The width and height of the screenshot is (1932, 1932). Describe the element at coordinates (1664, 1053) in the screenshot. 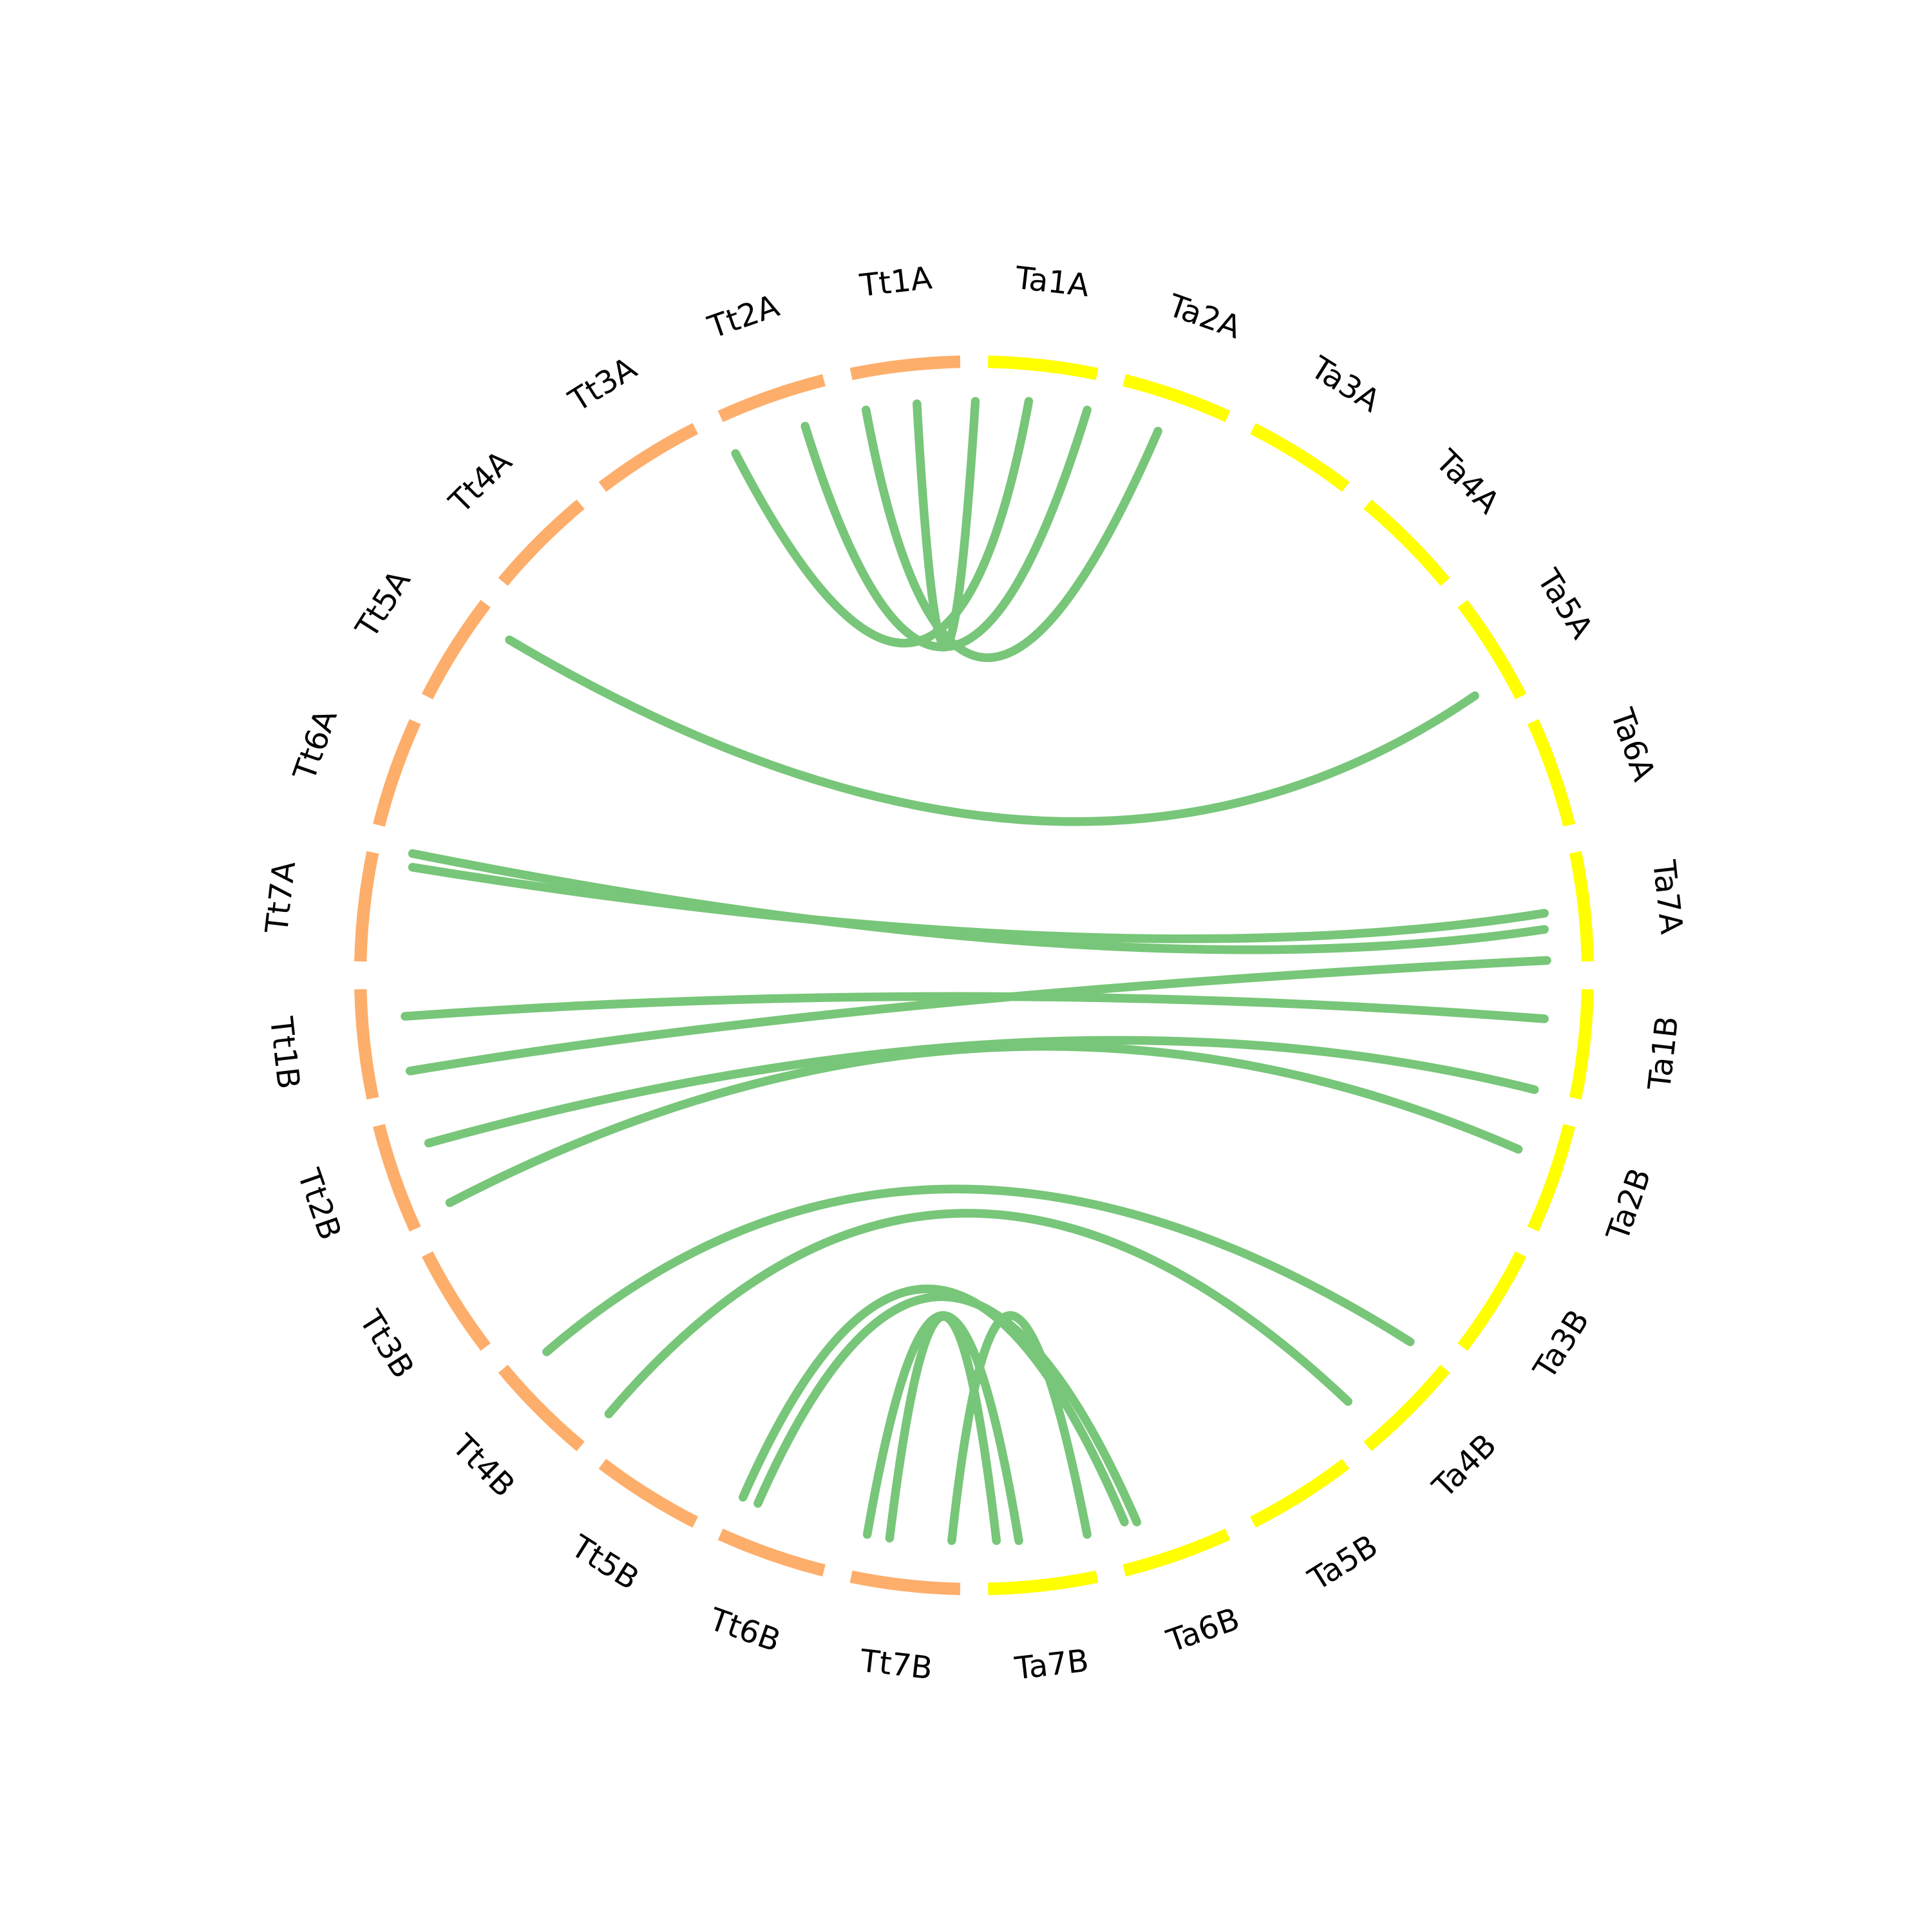

I see `segment-label: Ta1B` at that location.